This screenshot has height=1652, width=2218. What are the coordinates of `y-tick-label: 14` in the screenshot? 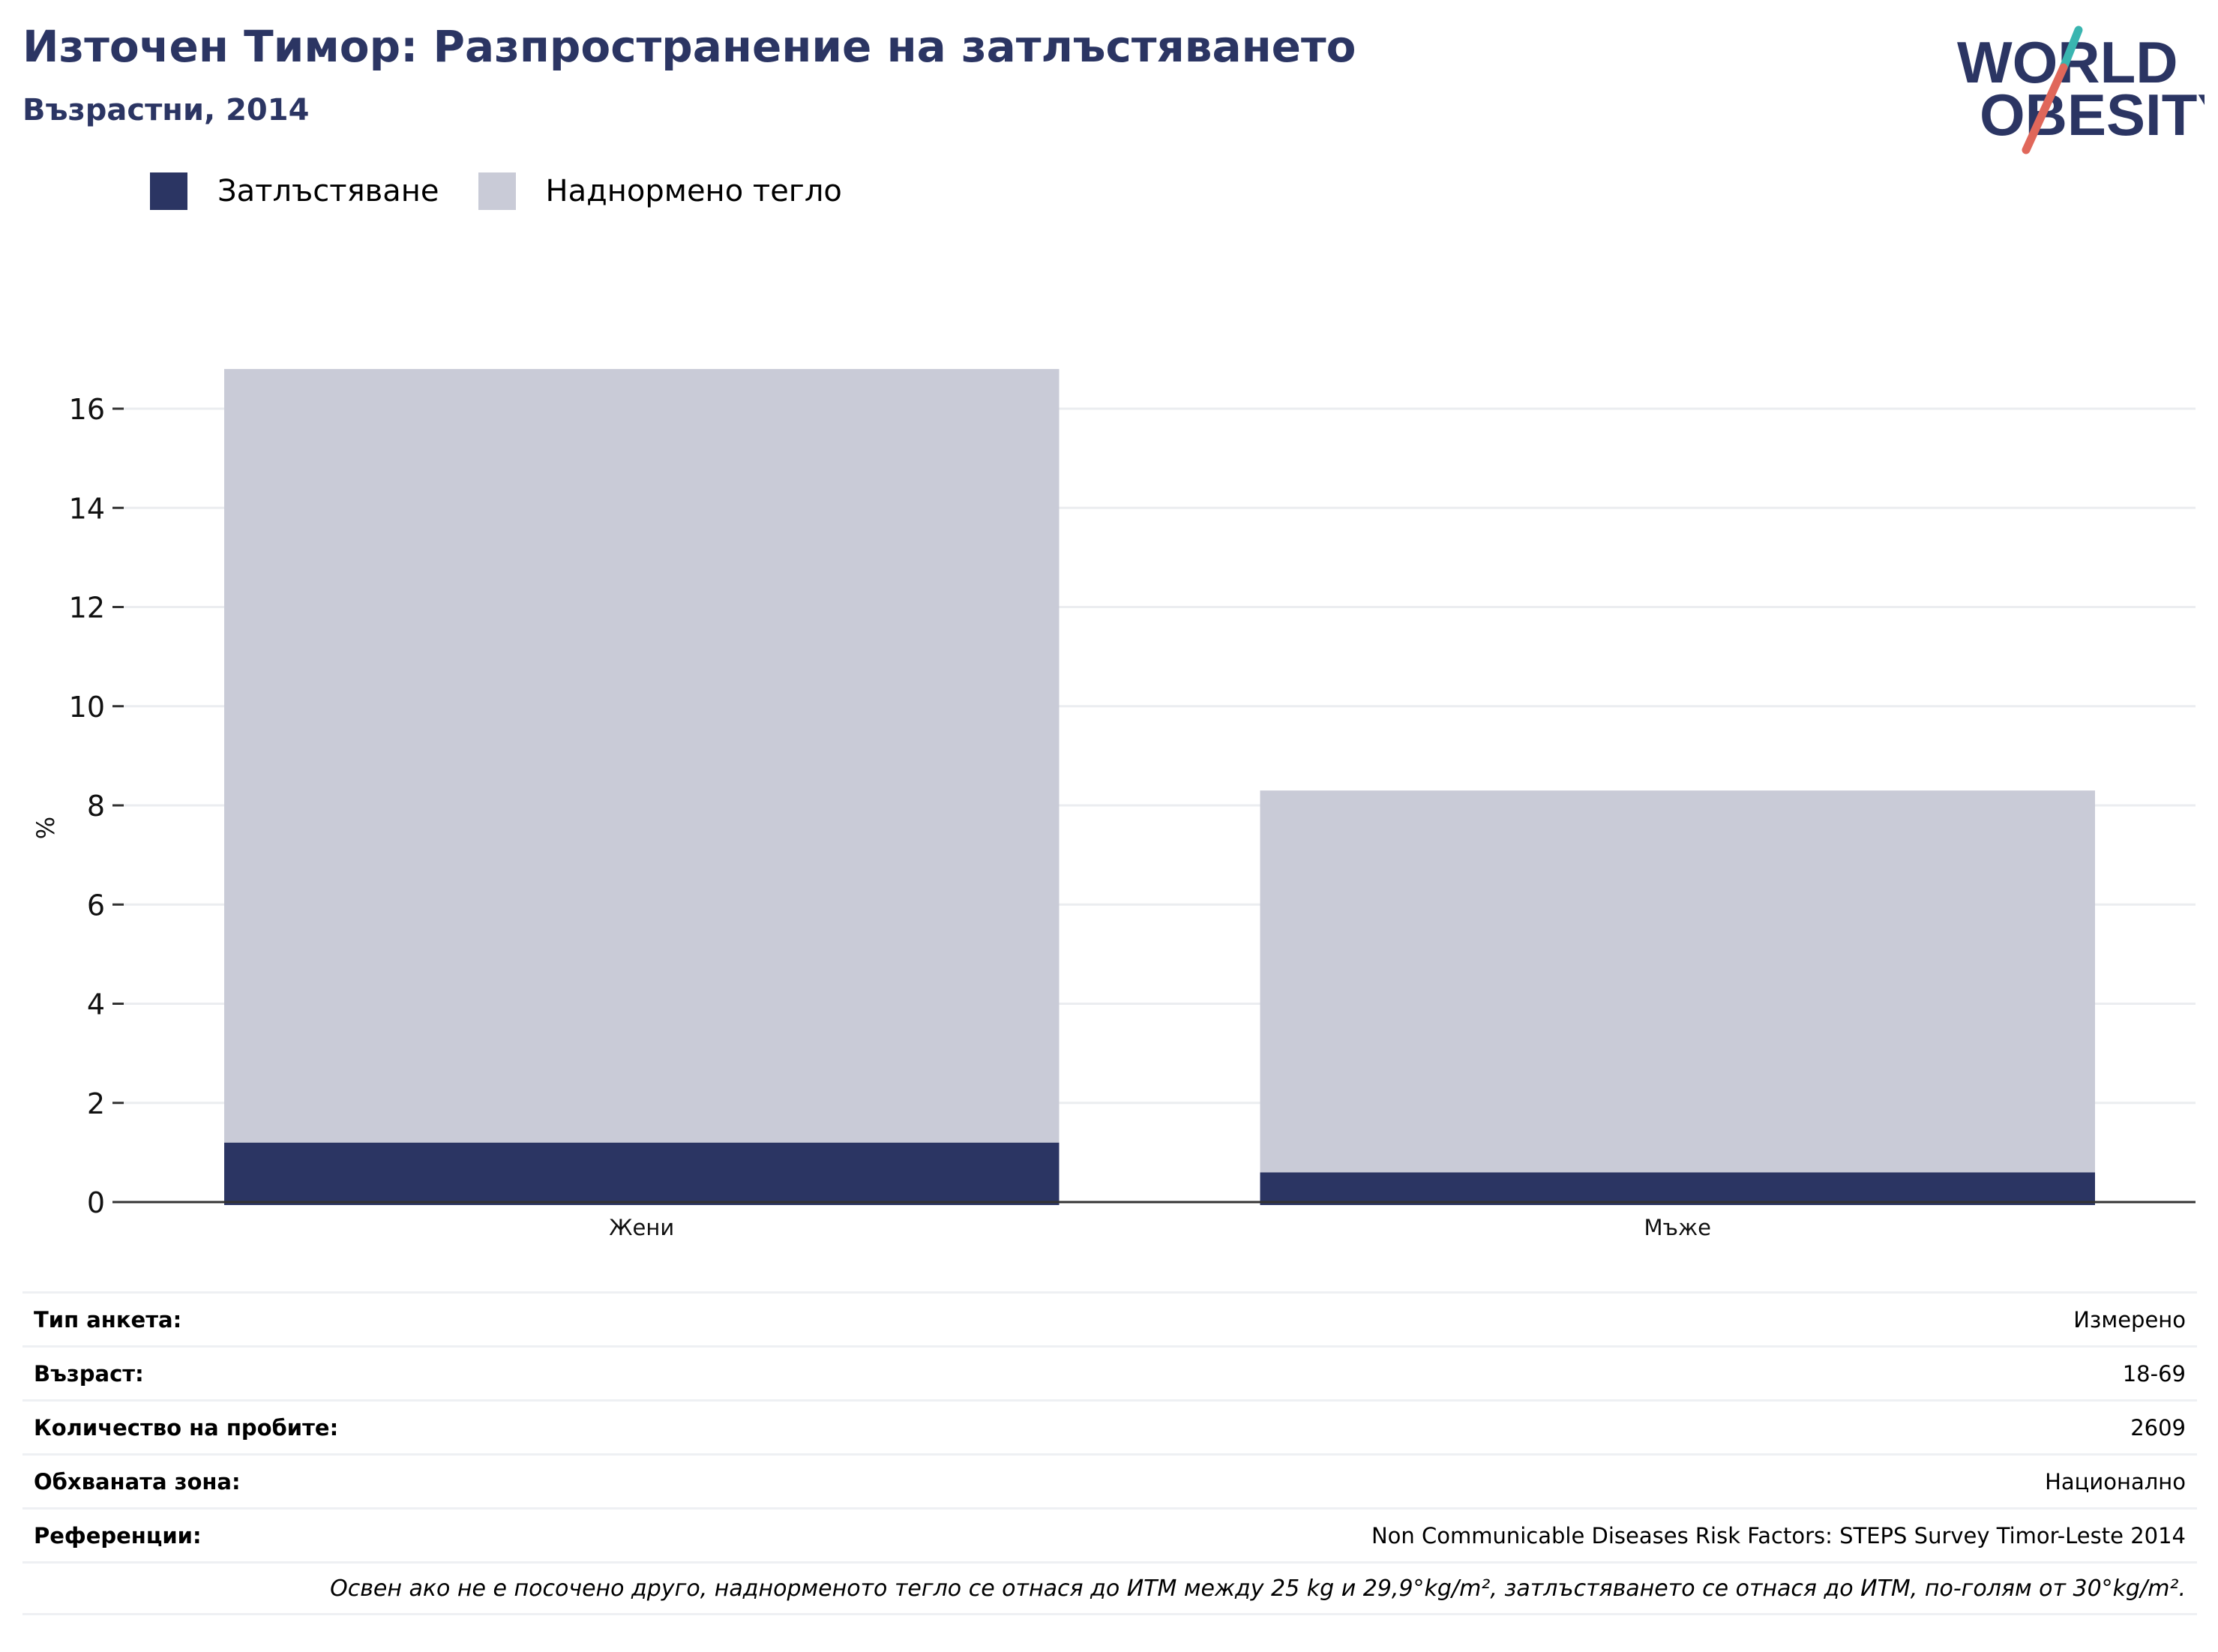 It's located at (87, 508).